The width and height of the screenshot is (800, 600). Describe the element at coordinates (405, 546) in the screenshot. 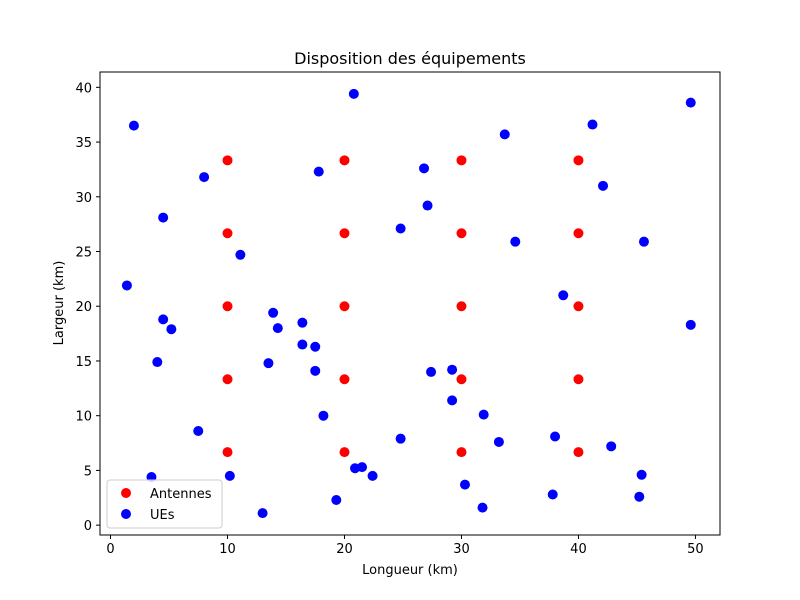

I see `x-axis-ticks: 0 10 20 30 40 50` at that location.